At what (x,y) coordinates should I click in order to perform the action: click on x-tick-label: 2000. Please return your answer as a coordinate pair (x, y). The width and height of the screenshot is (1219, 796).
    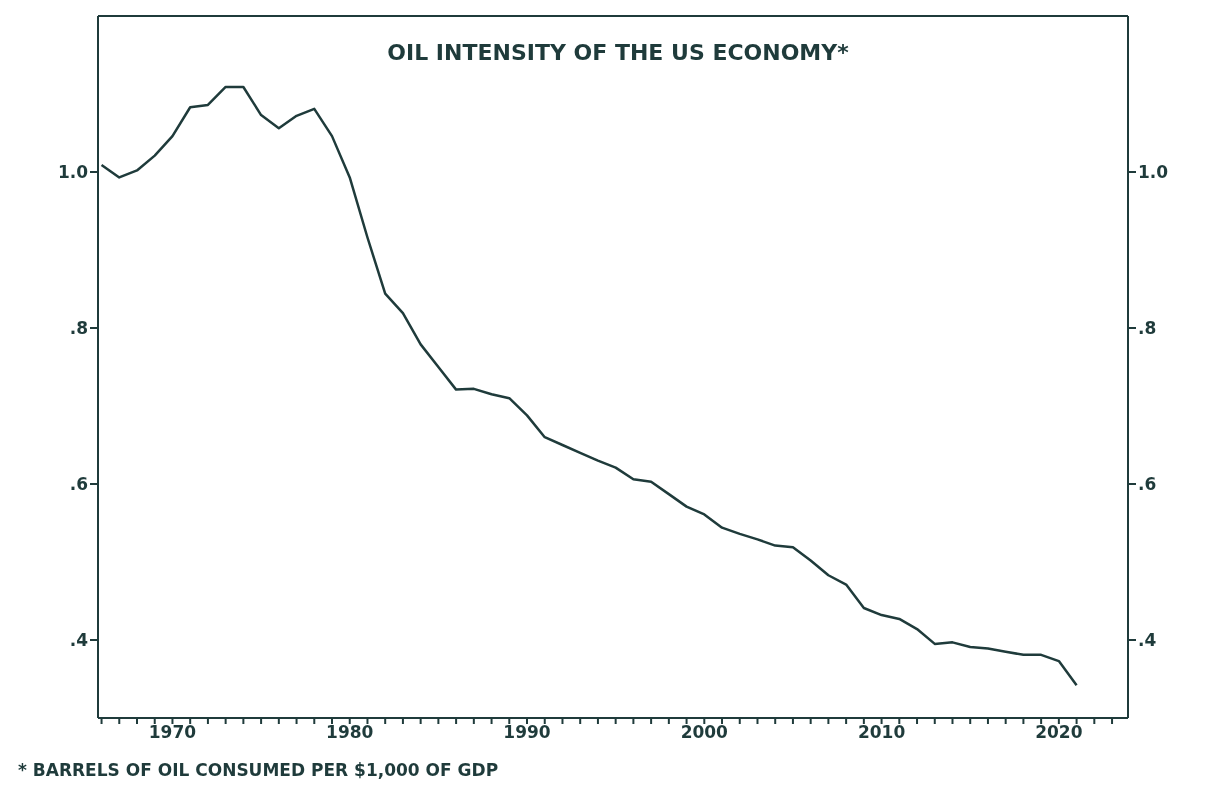
    Looking at the image, I should click on (704, 732).